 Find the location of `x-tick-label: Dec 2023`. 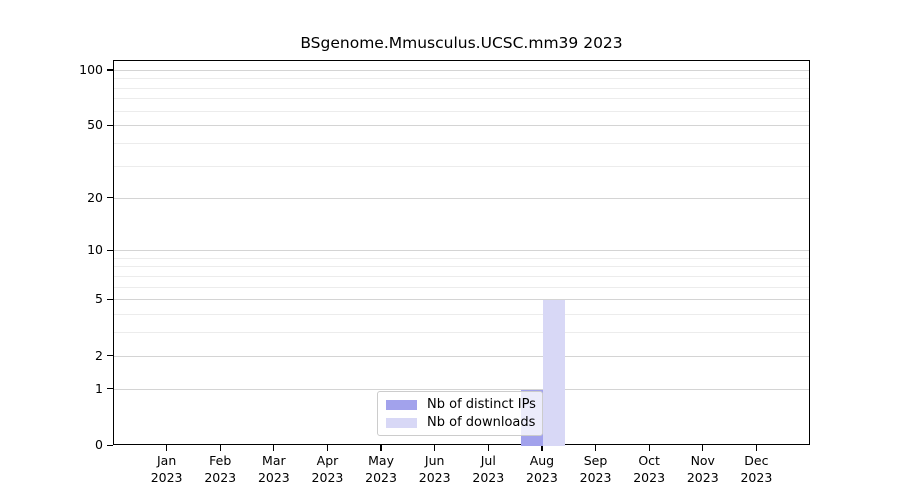

x-tick-label: Dec 2023 is located at coordinates (756, 469).